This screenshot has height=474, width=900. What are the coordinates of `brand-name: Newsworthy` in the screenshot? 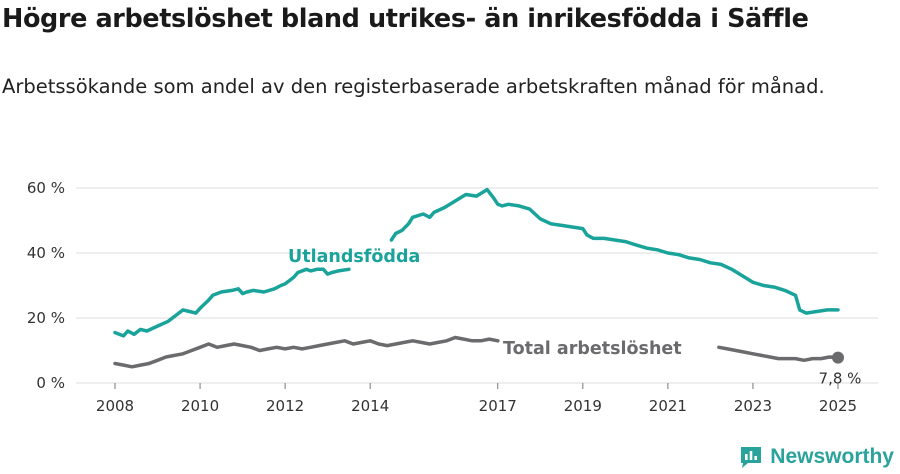 It's located at (832, 456).